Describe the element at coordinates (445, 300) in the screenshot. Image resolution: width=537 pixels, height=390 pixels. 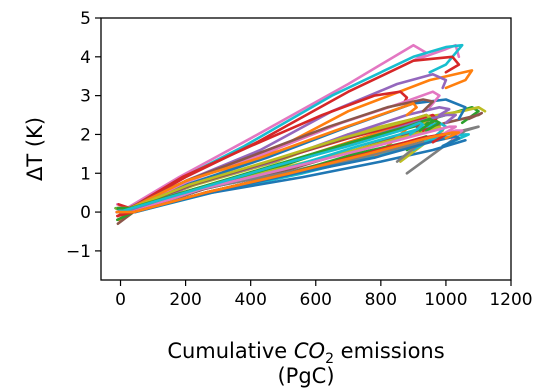
I see `x-tick-label: 1000` at that location.